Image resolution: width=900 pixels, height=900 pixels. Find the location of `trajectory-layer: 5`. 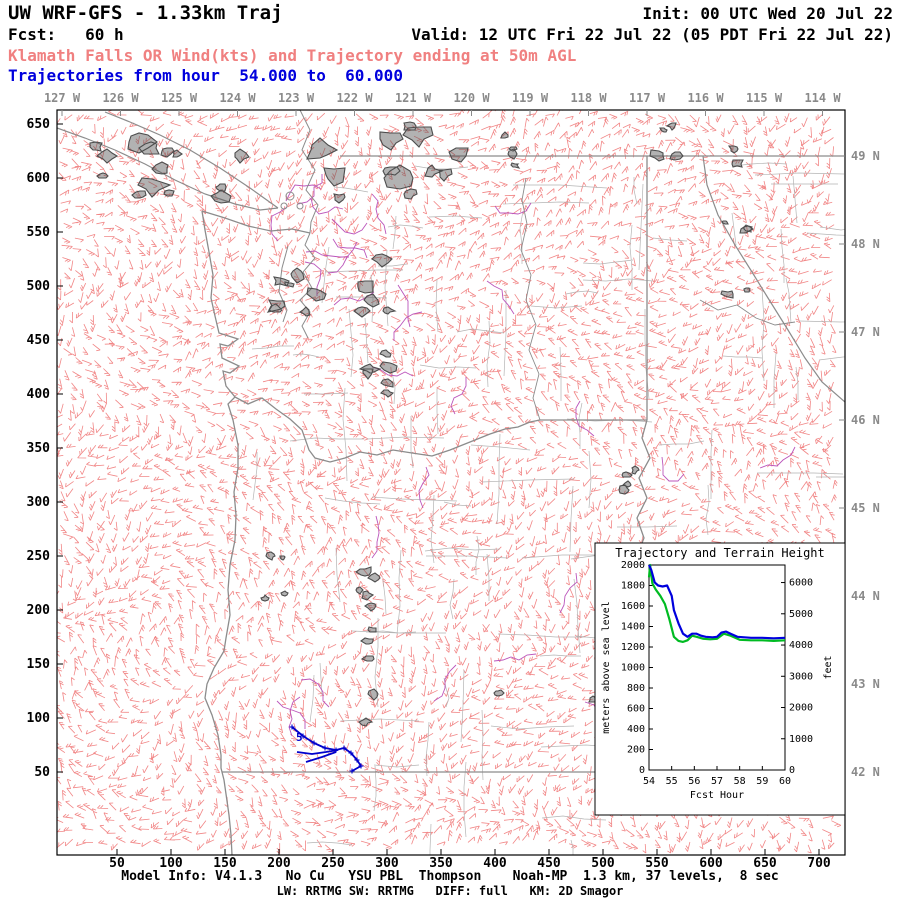

trajectory-layer: 5 is located at coordinates (326, 749).